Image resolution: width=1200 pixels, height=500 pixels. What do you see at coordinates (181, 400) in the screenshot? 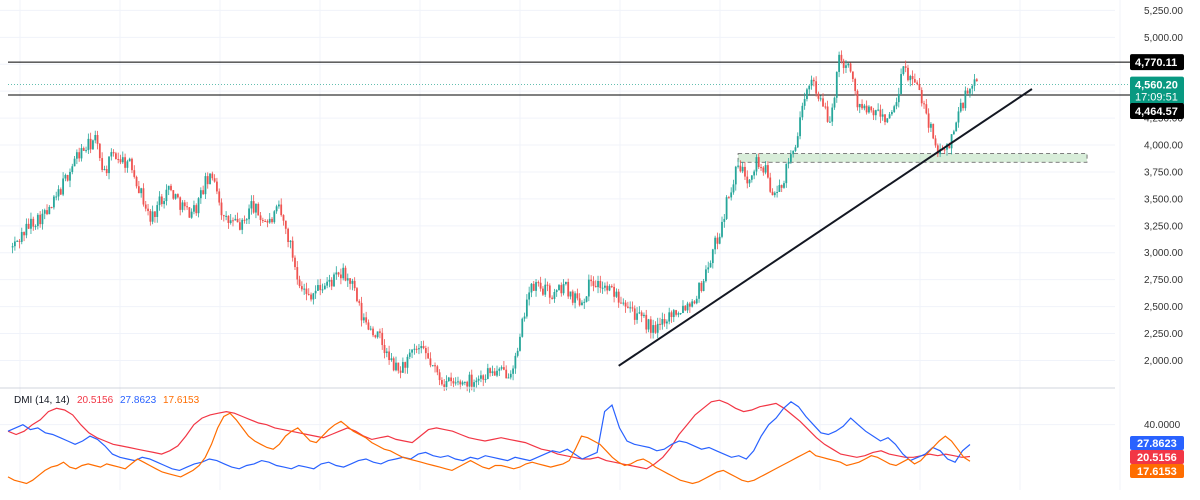
I see `dmi-legend-value: 17.6153` at bounding box center [181, 400].